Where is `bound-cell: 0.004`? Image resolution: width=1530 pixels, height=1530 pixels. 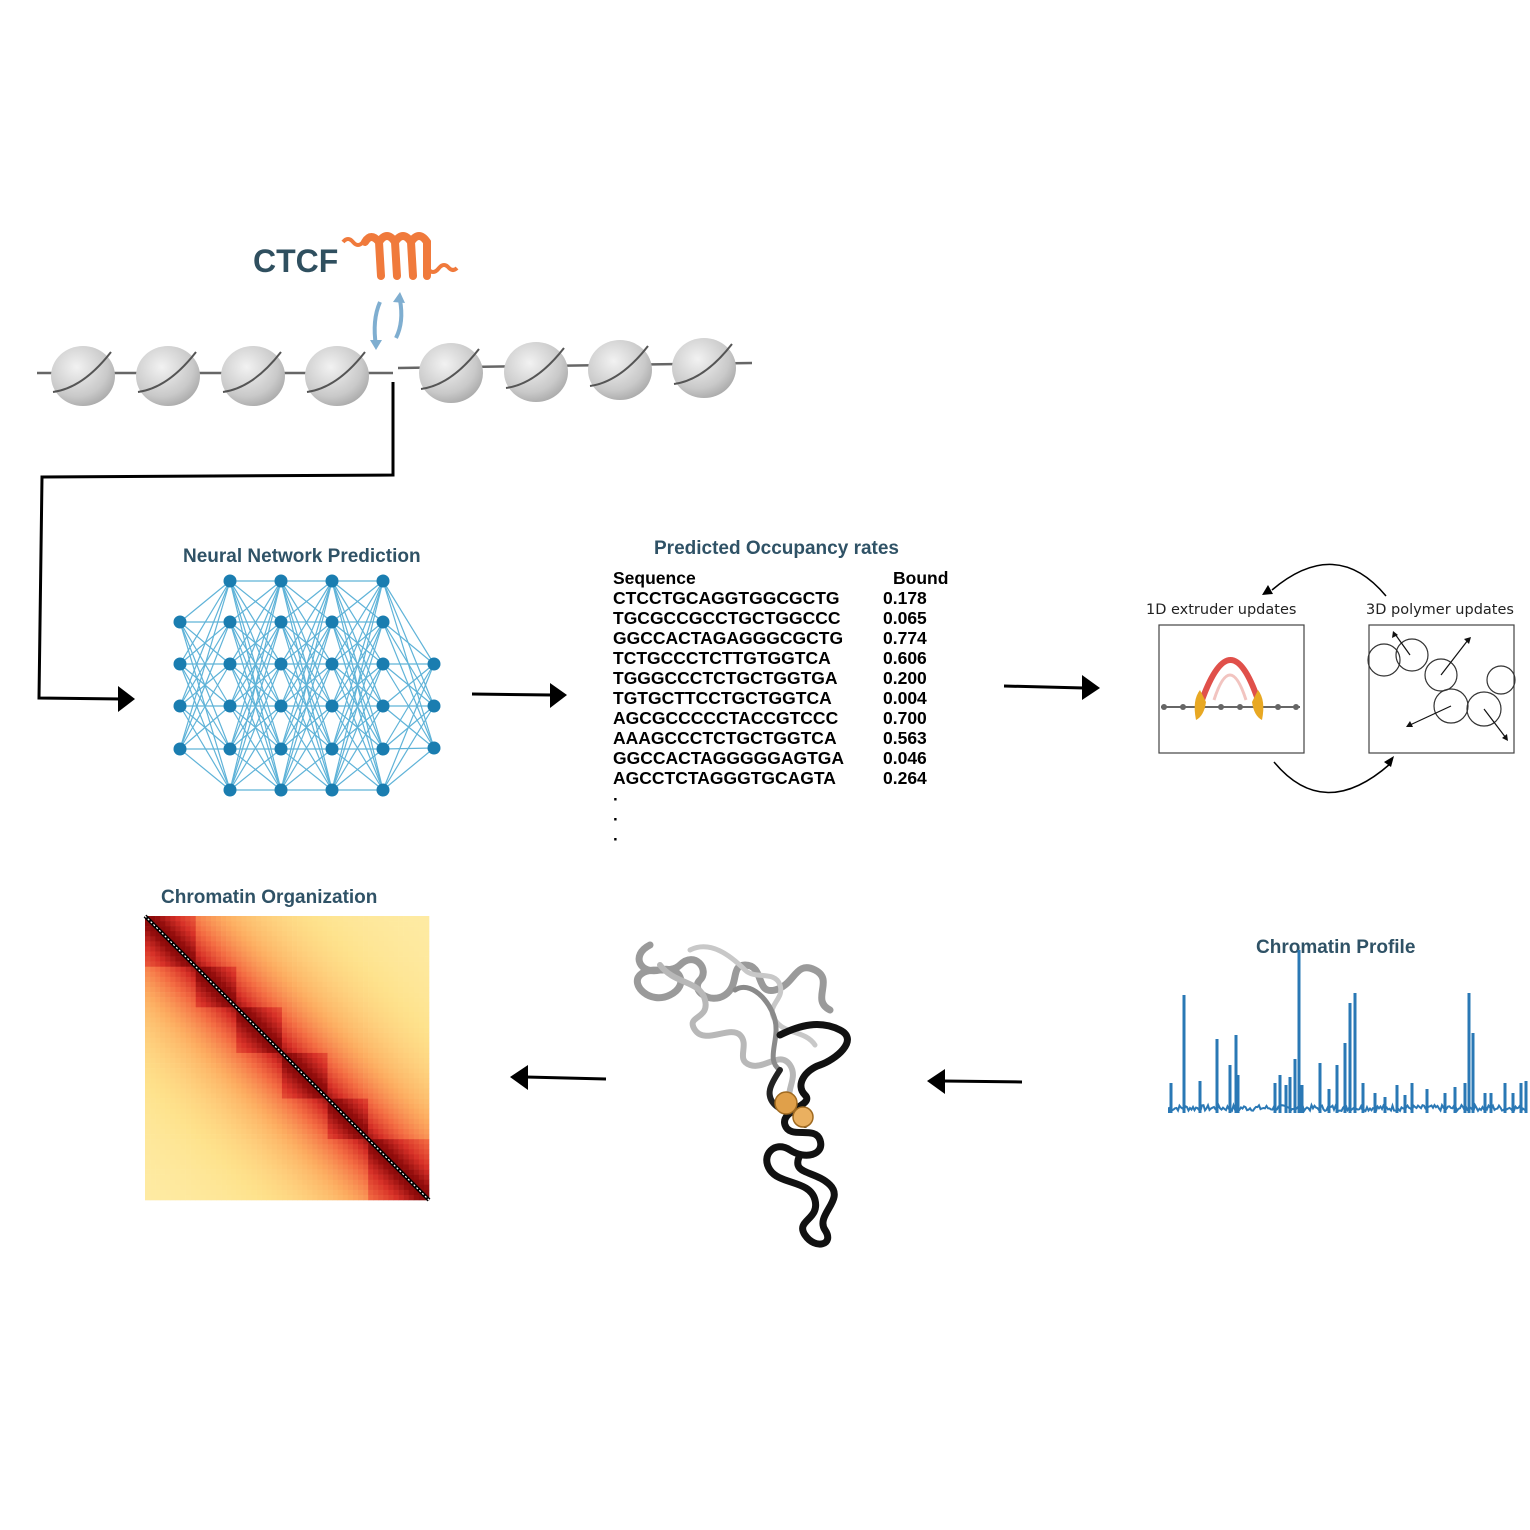 bound-cell: 0.004 is located at coordinates (905, 698).